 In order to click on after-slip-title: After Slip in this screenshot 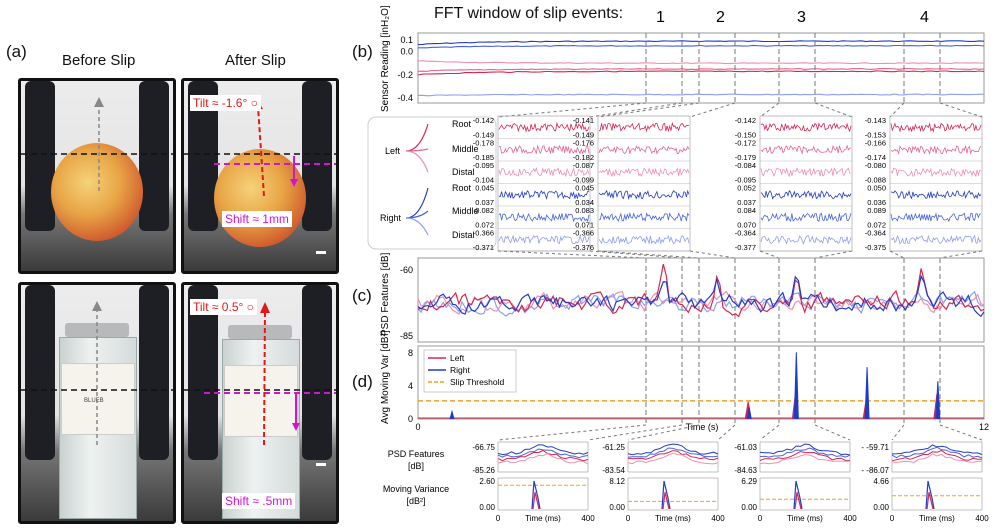, I will do `click(255, 60)`.